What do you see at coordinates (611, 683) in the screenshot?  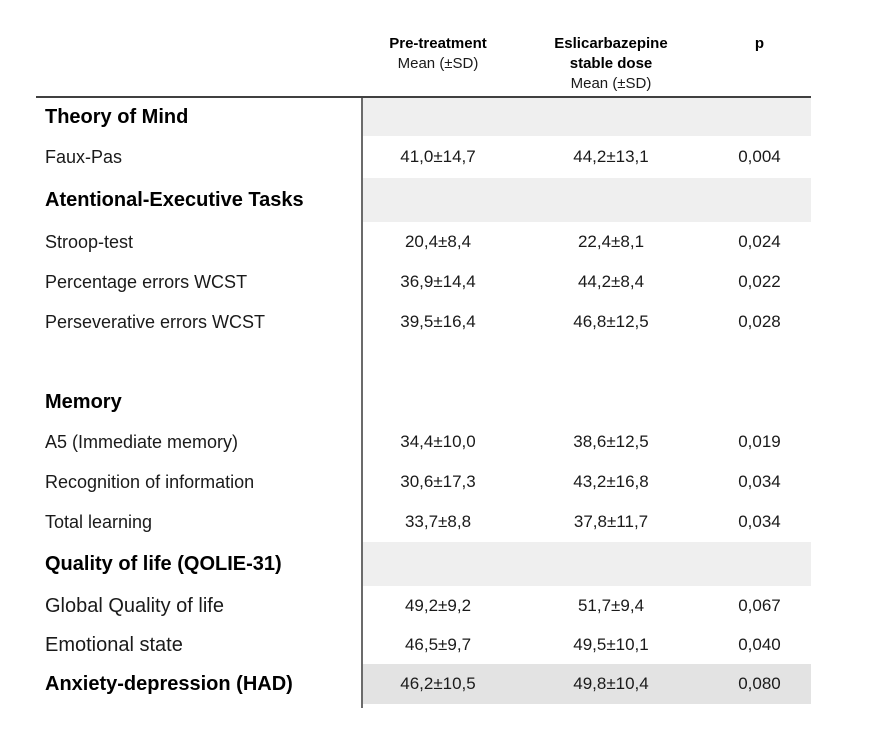 I see `cell-eslicarbazepine: 49,8±10,4` at bounding box center [611, 683].